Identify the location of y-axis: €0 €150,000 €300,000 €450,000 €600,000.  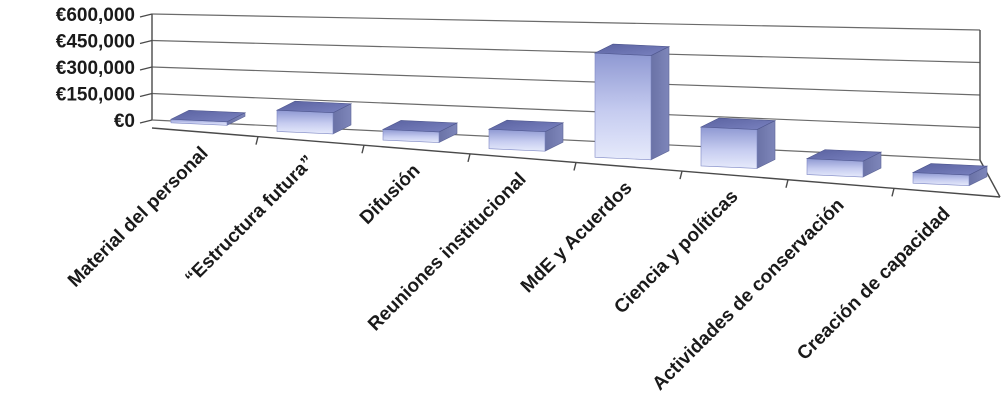
(95, 68).